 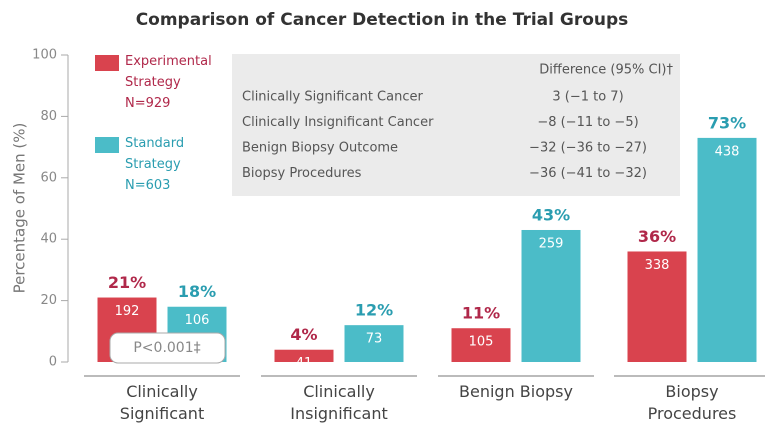 I want to click on value-label: 21%, so click(x=127, y=282).